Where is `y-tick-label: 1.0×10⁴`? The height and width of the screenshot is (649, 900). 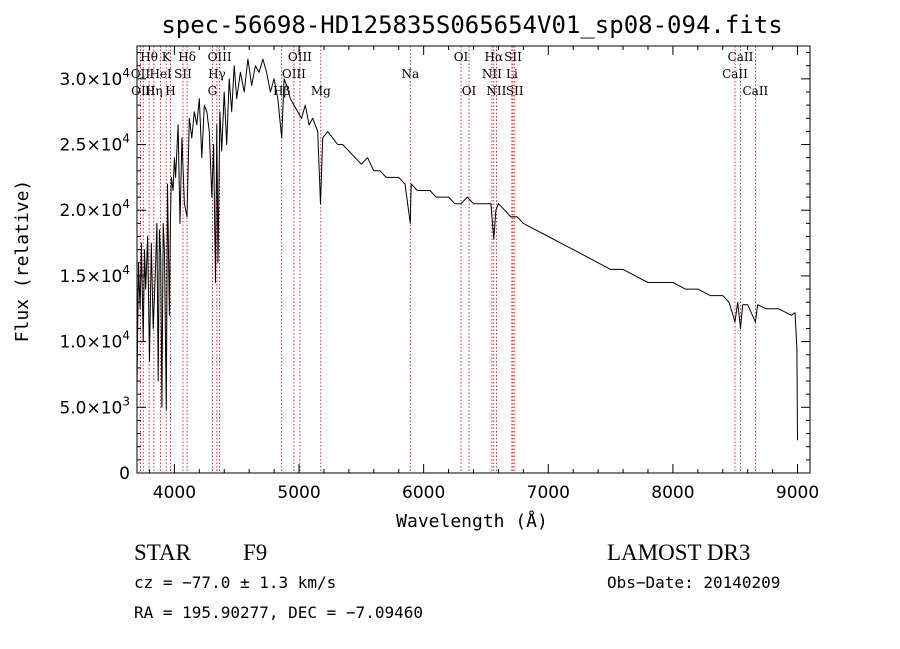
y-tick-label: 1.0×10⁴ is located at coordinates (94, 341).